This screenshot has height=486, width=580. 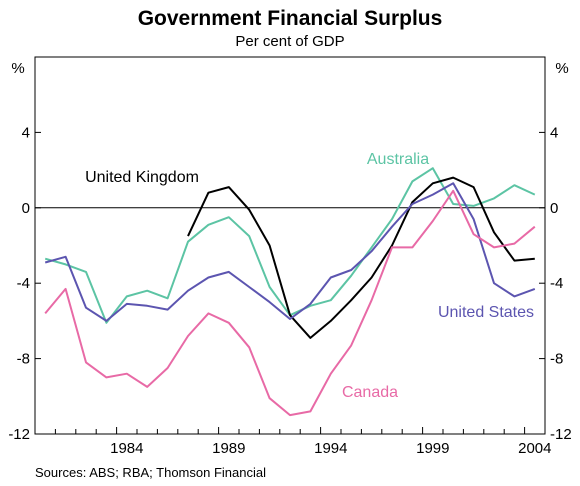 I want to click on series-label-united-kingdom: United Kingdom, so click(x=142, y=177).